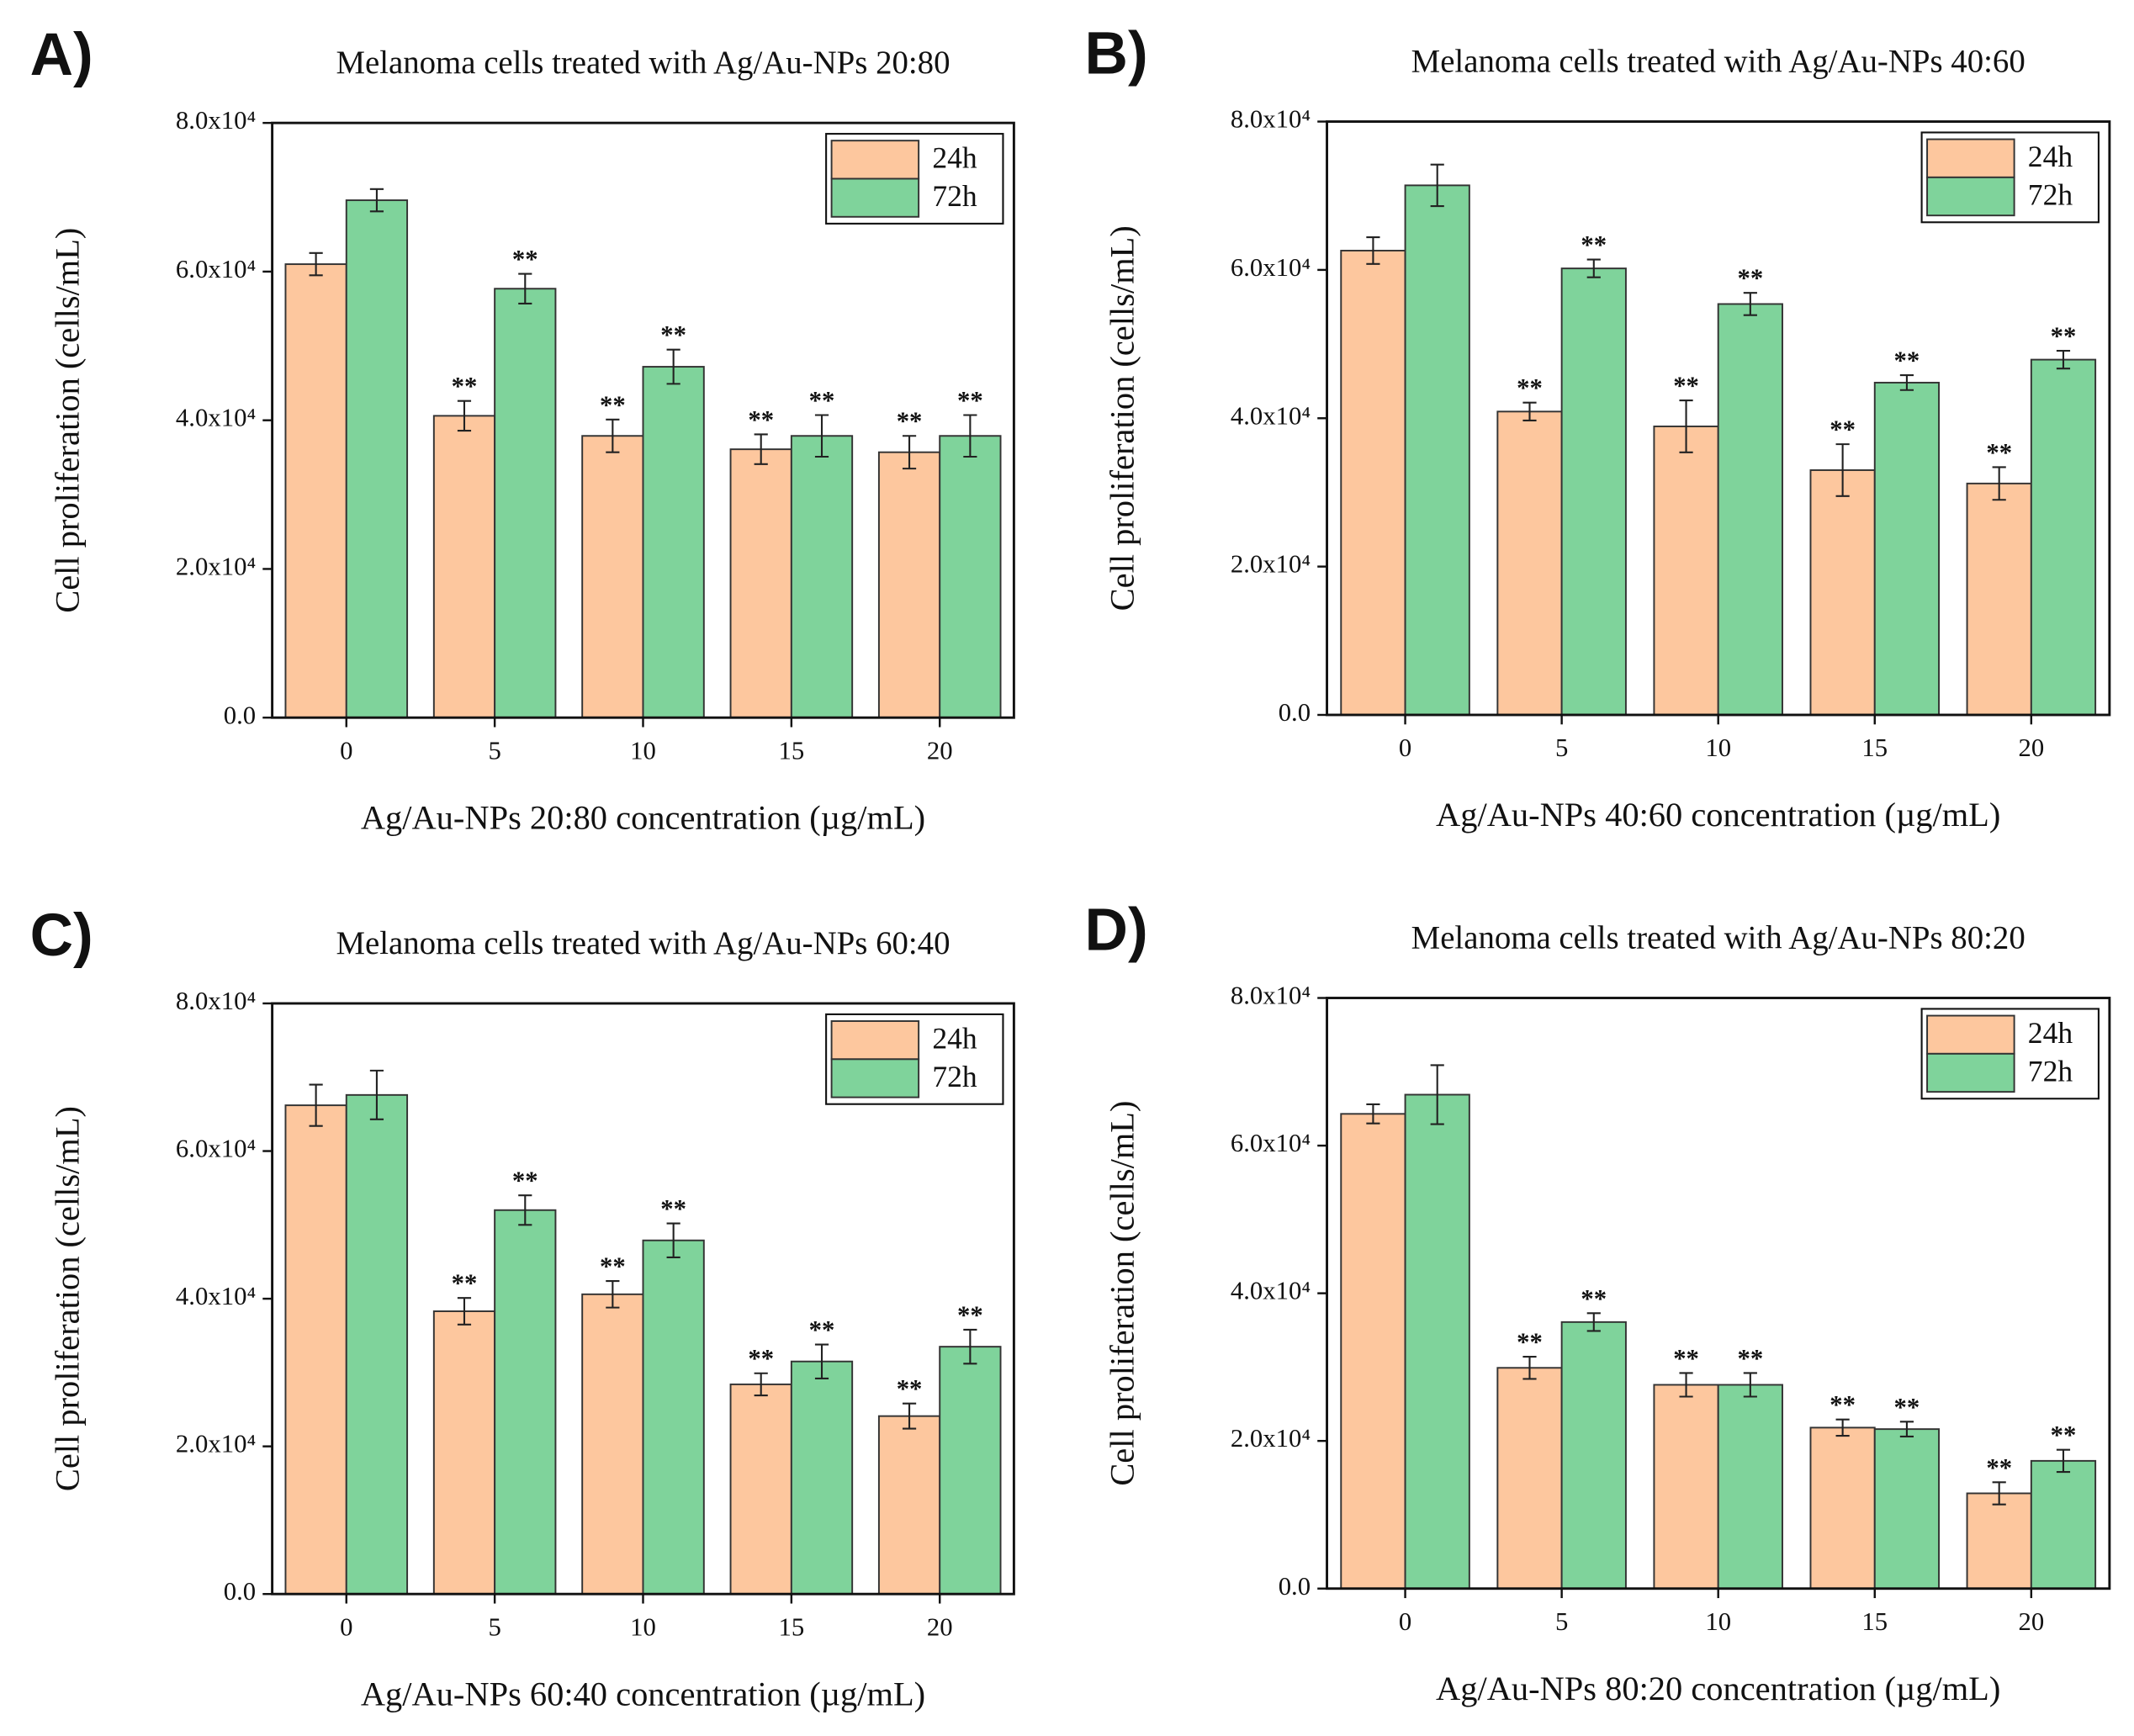 The image size is (2134, 1736). Describe the element at coordinates (1116, 53) in the screenshot. I see `panel-label: B)` at that location.